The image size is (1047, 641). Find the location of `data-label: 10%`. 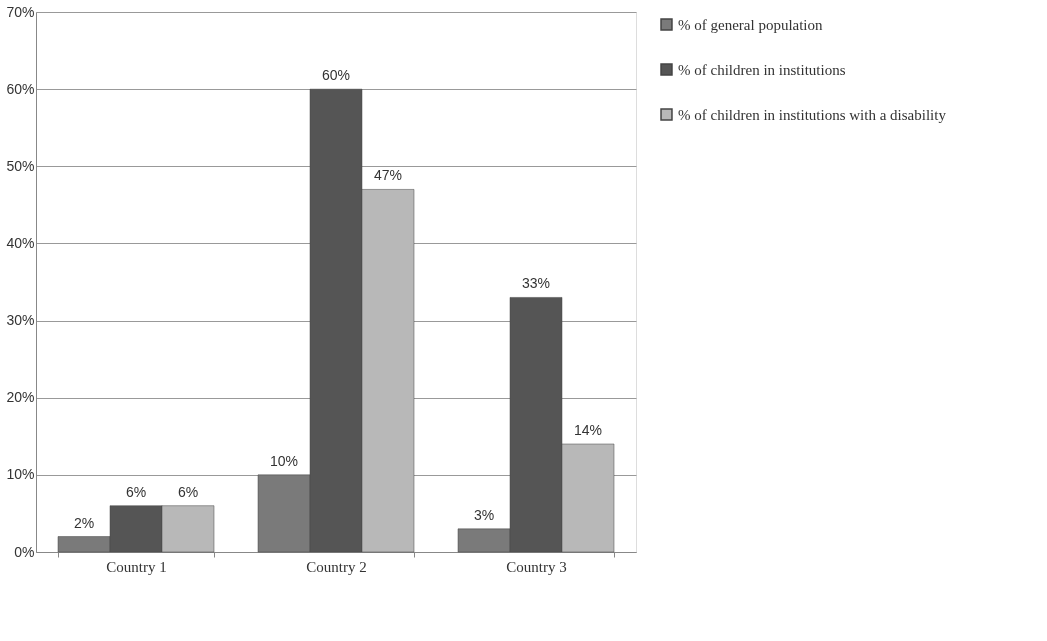

data-label: 10% is located at coordinates (284, 460).